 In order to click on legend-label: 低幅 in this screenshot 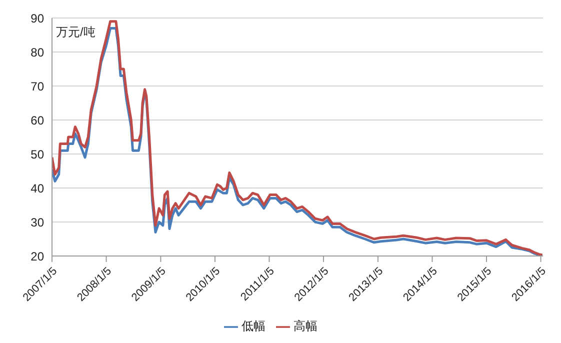, I will do `click(254, 326)`.